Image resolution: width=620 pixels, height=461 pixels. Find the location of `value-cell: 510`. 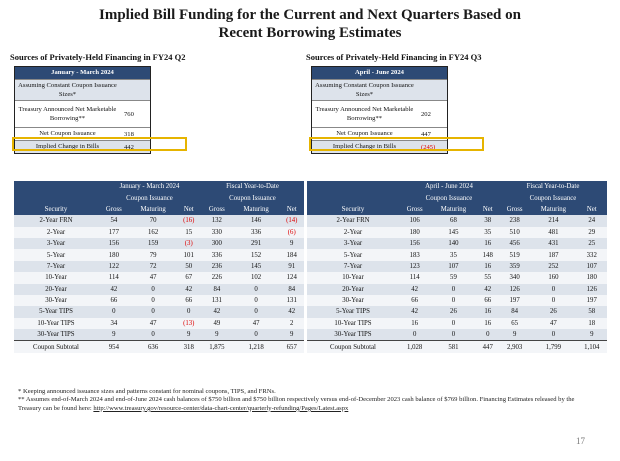

value-cell: 510 is located at coordinates (514, 232).